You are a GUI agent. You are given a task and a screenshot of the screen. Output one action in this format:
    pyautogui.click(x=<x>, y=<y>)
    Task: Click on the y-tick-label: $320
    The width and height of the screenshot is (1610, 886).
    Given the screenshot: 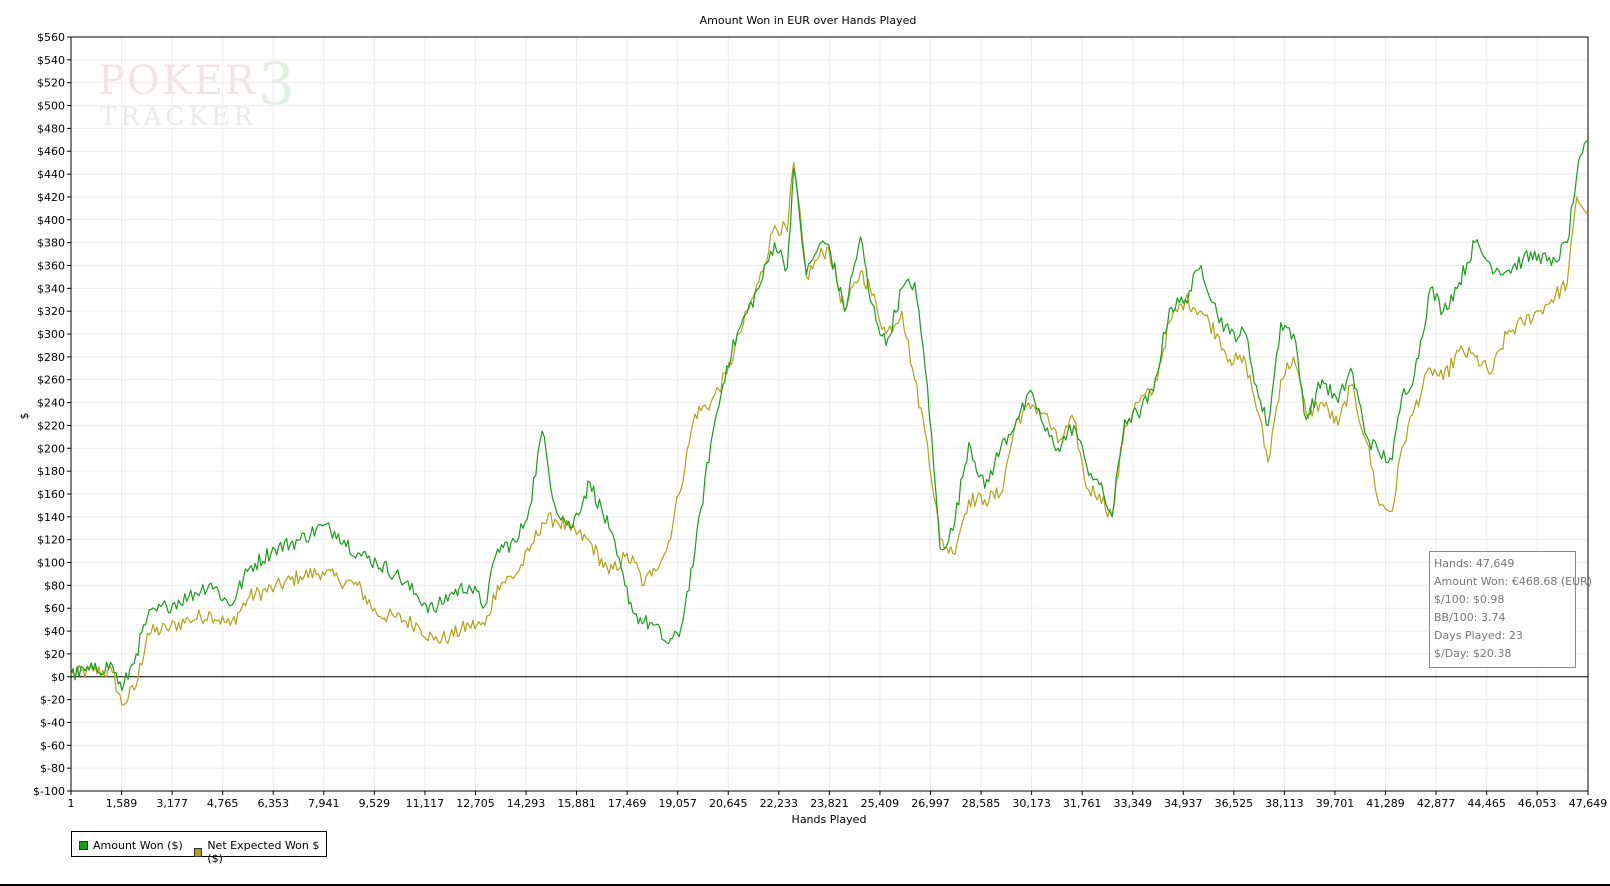 What is the action you would take?
    pyautogui.click(x=51, y=311)
    